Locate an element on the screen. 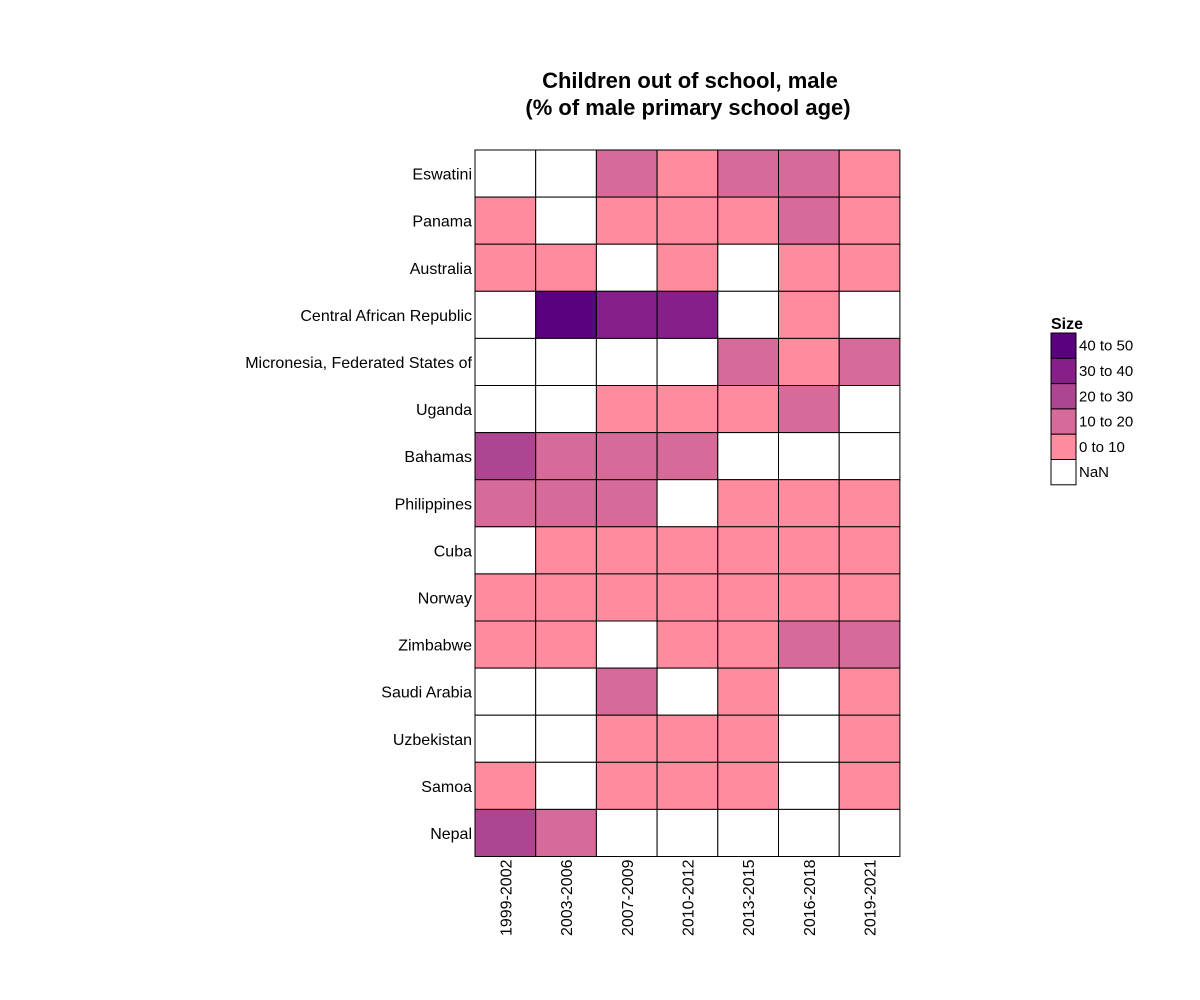 The width and height of the screenshot is (1200, 1000). heatmap-cell-samoa-2016-2018 is located at coordinates (809, 785).